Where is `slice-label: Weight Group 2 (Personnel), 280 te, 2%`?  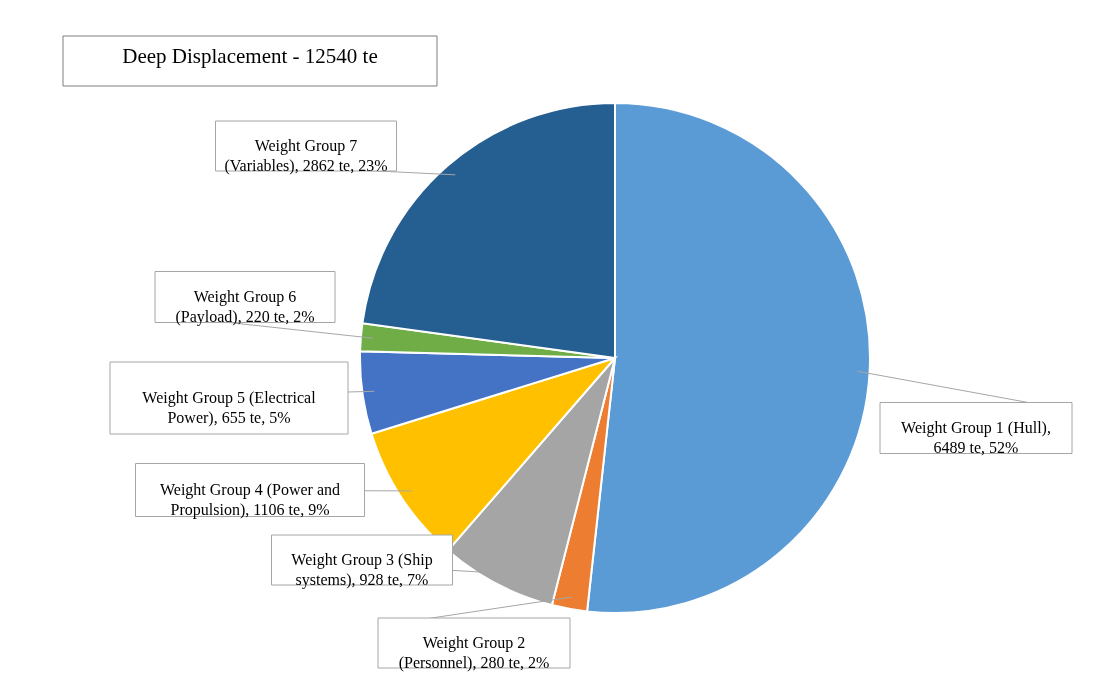 slice-label: Weight Group 2 (Personnel), 280 te, 2% is located at coordinates (474, 653).